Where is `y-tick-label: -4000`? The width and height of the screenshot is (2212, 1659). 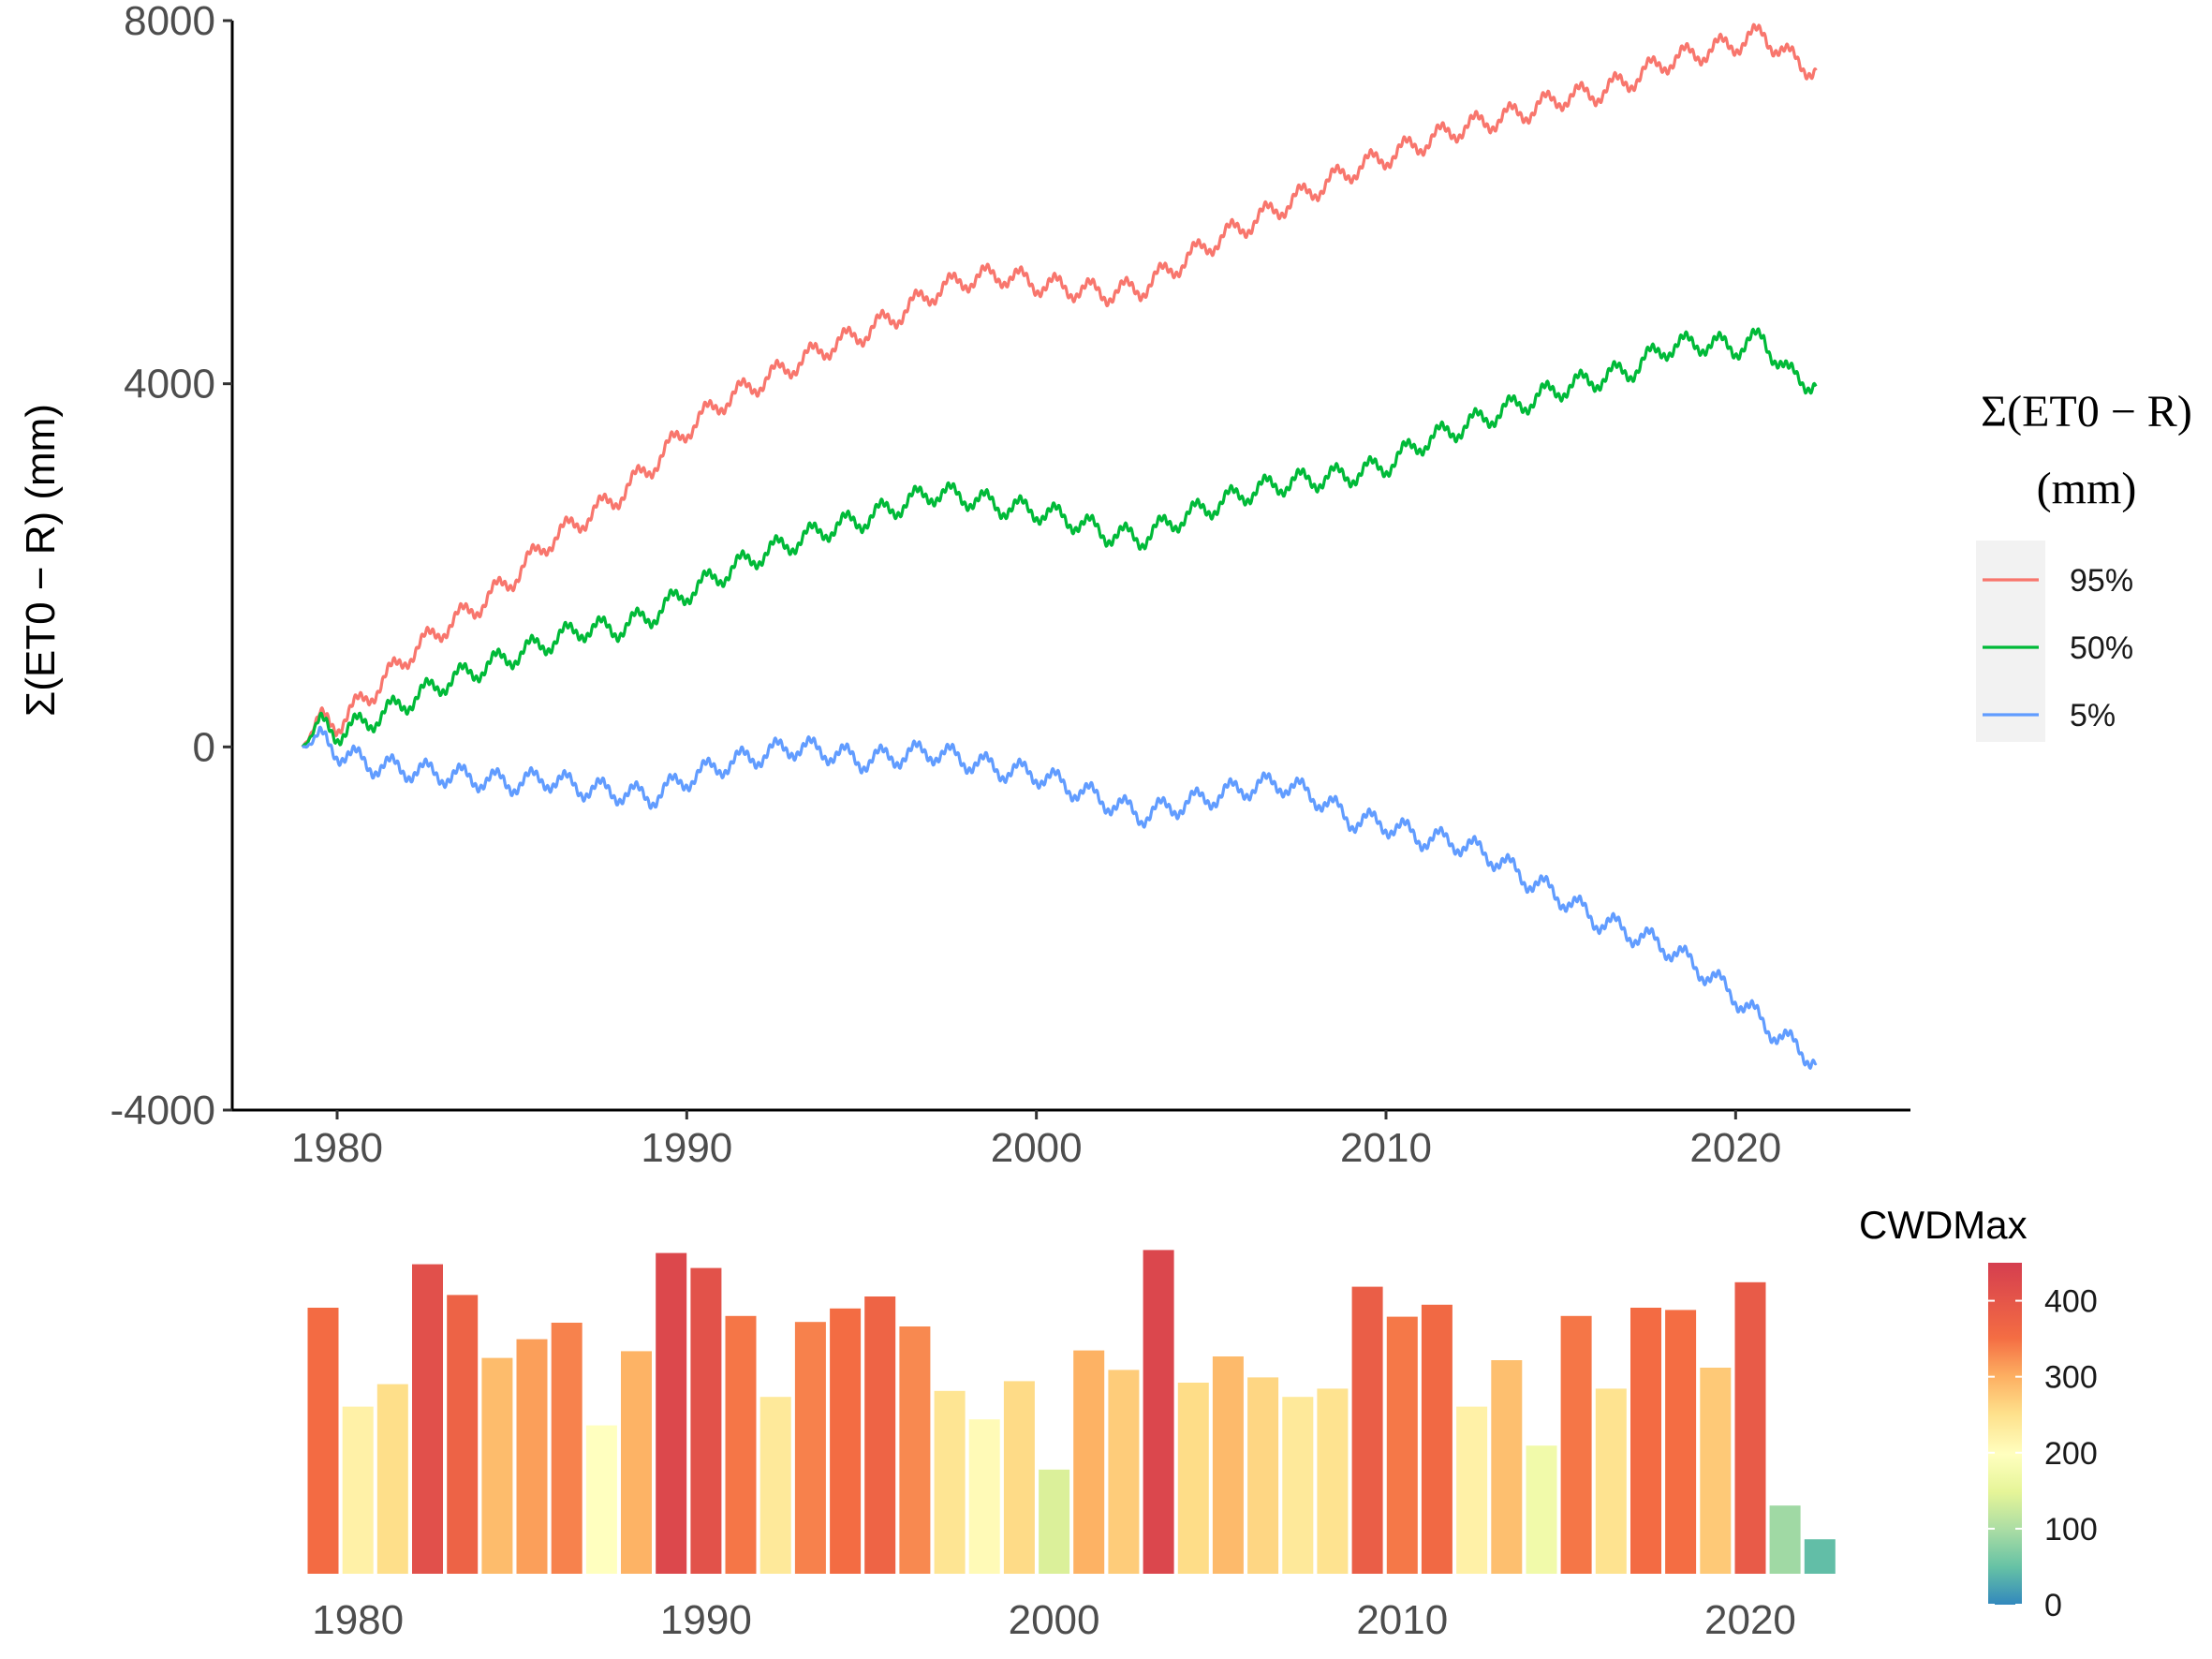 y-tick-label: -4000 is located at coordinates (162, 1110).